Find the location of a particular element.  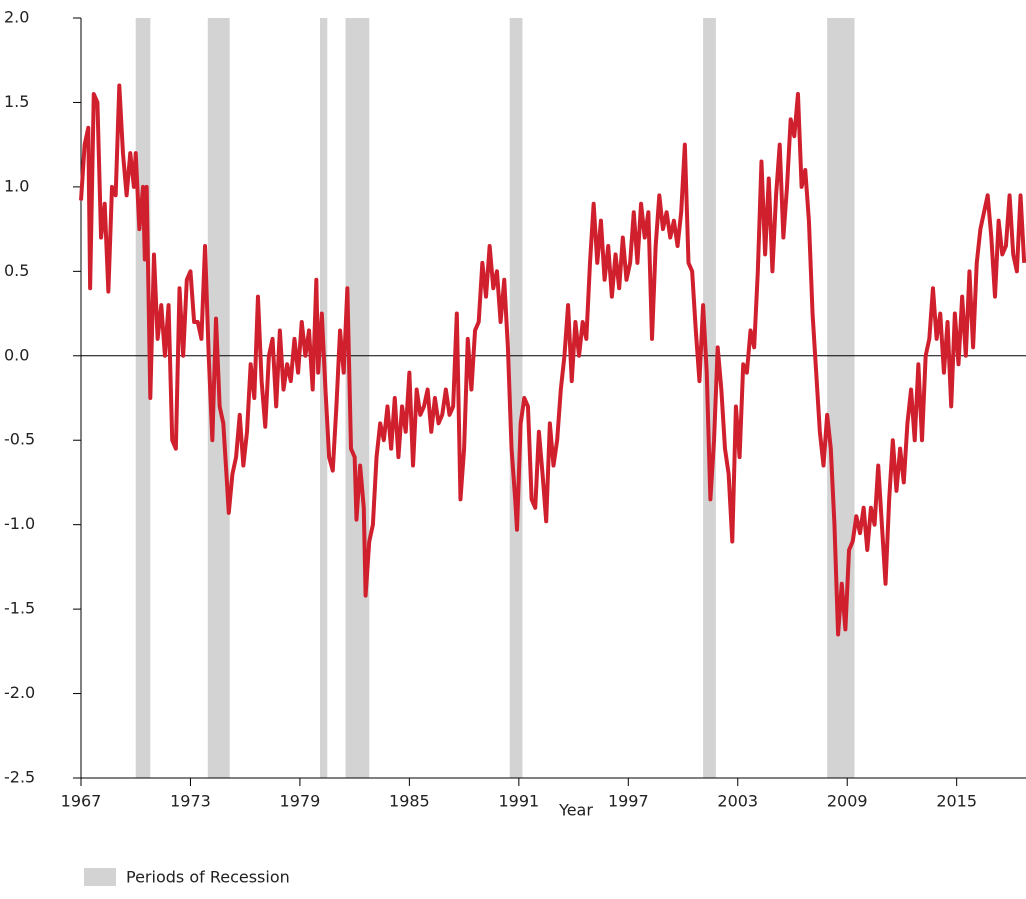

y-tick-label: -2.5 is located at coordinates (19, 777).